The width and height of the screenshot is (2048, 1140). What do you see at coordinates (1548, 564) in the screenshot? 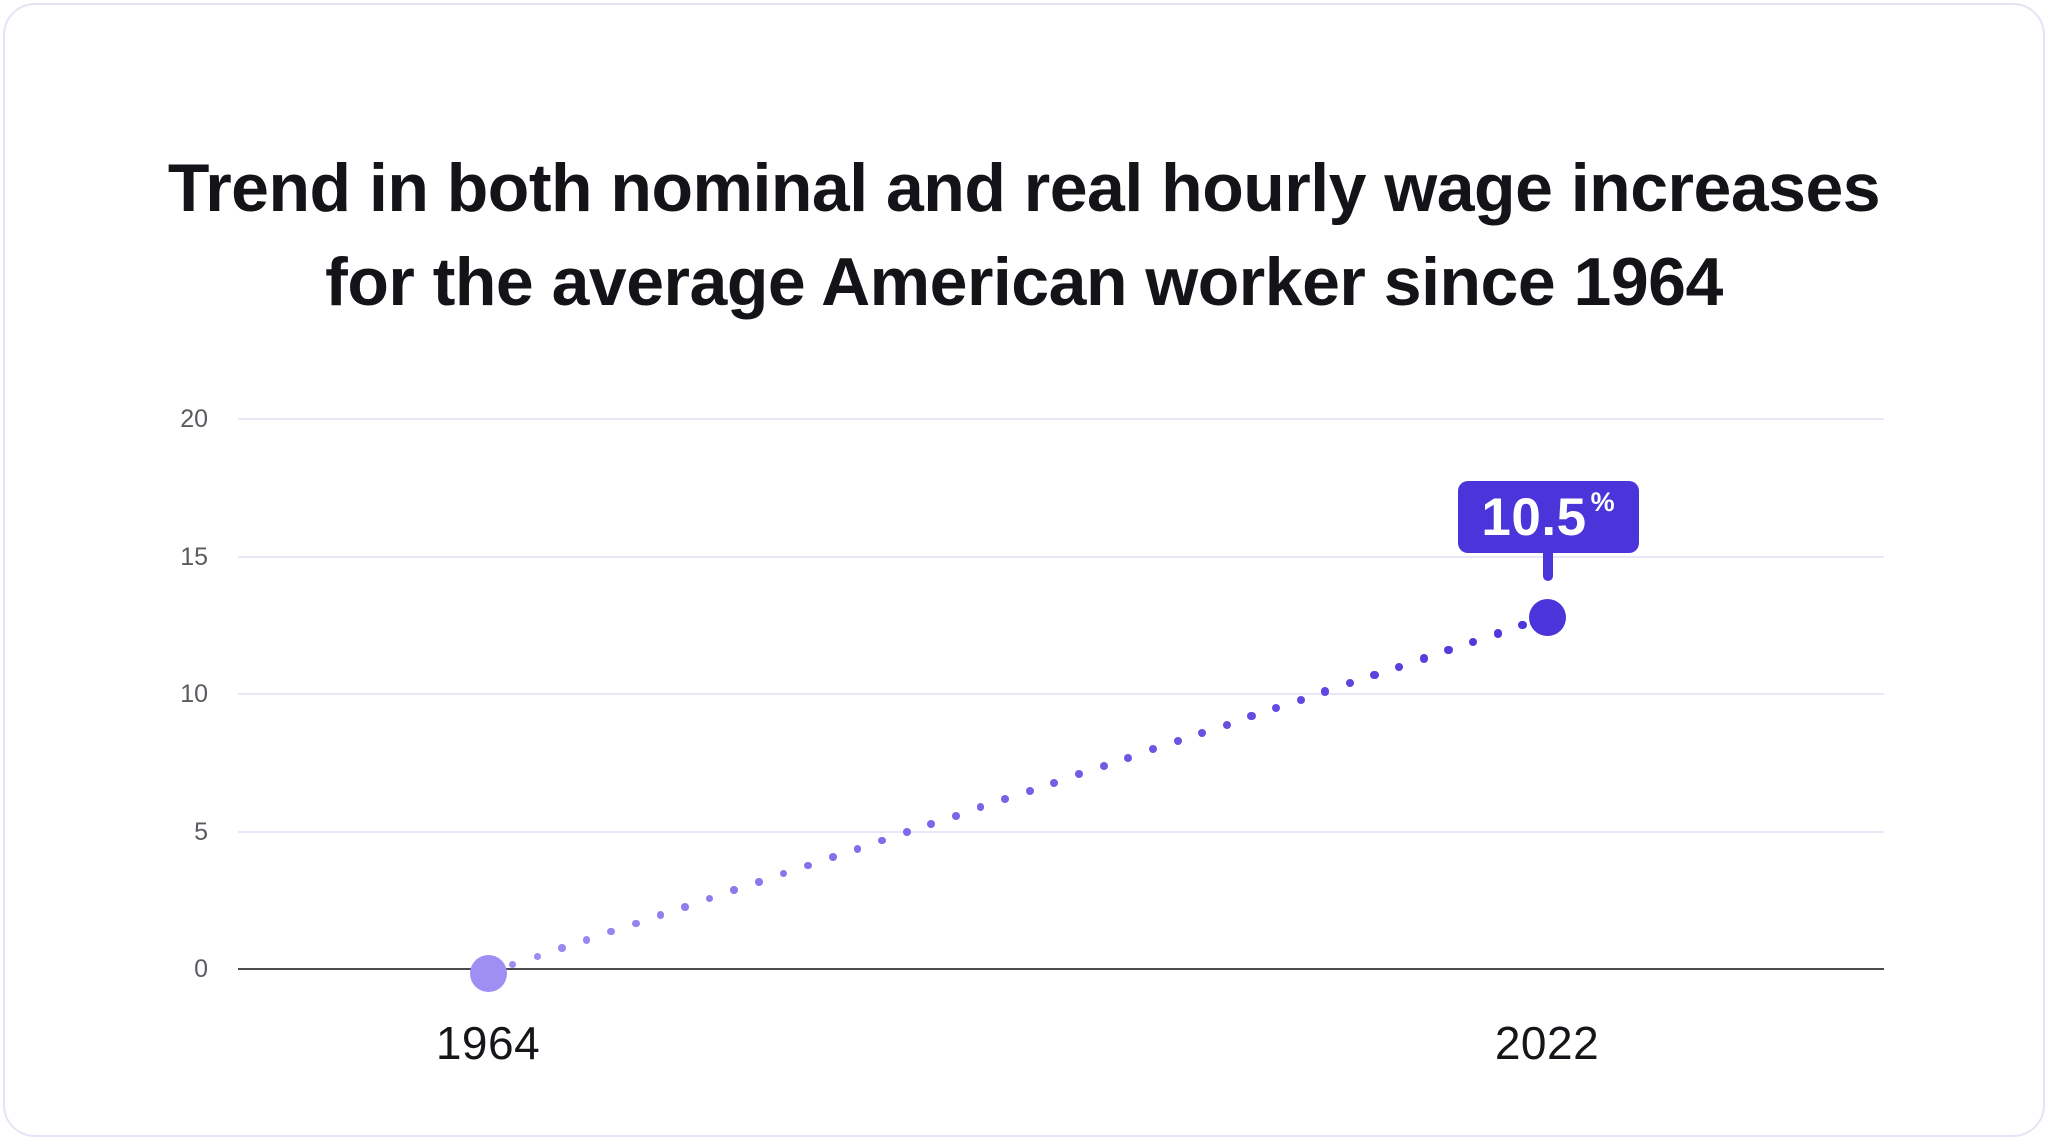
I see `callout-pointer-stem` at bounding box center [1548, 564].